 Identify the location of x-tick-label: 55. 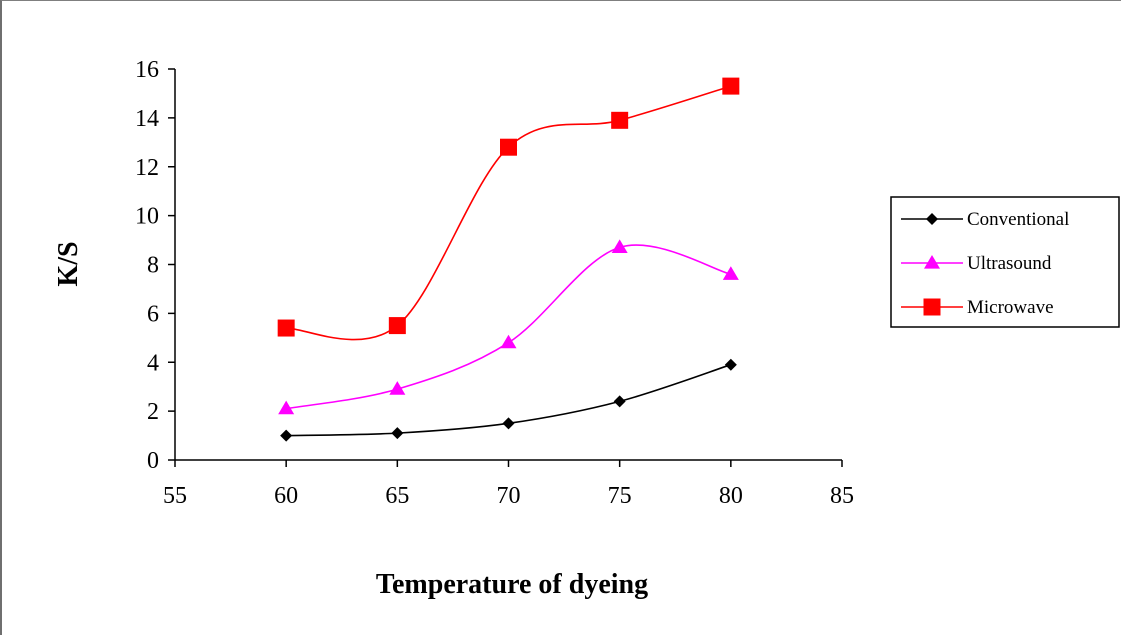
(175, 496).